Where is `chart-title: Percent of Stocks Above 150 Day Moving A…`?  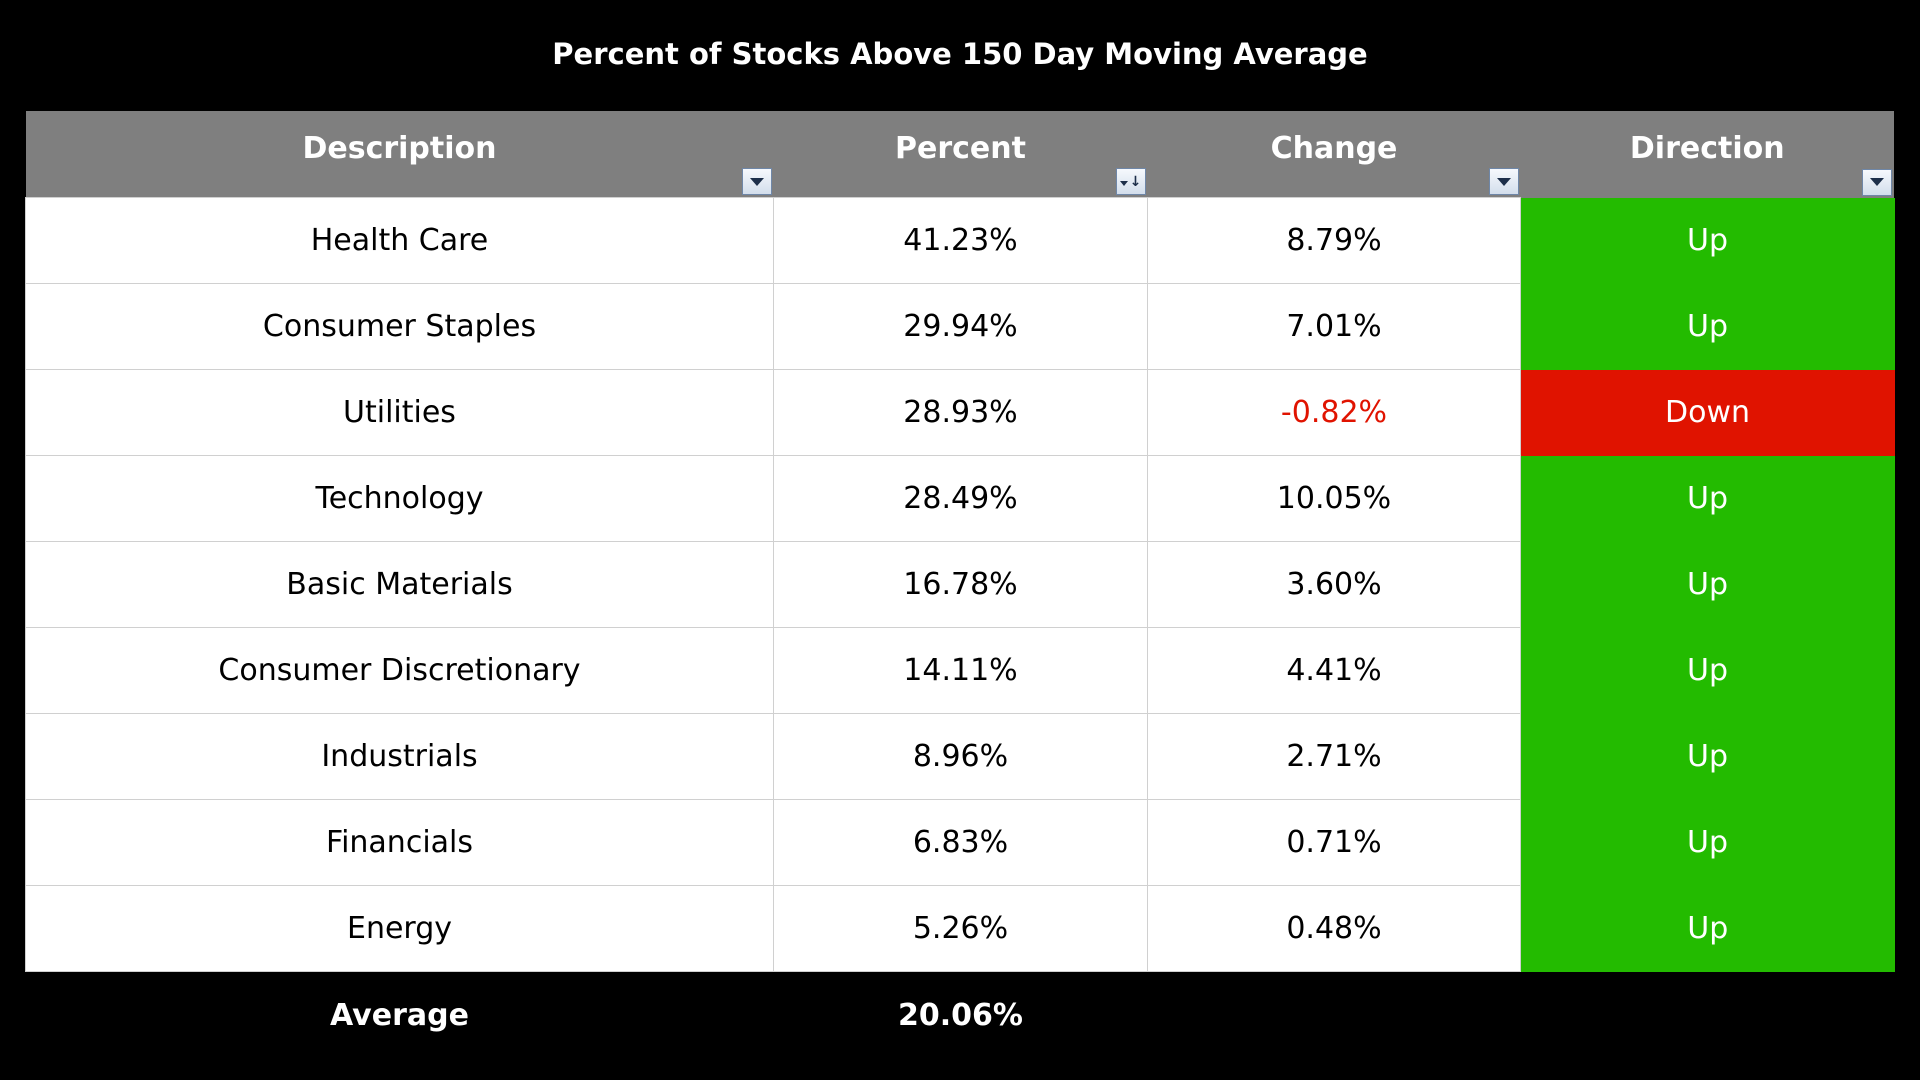
chart-title: Percent of Stocks Above 150 Day Moving A… is located at coordinates (960, 54).